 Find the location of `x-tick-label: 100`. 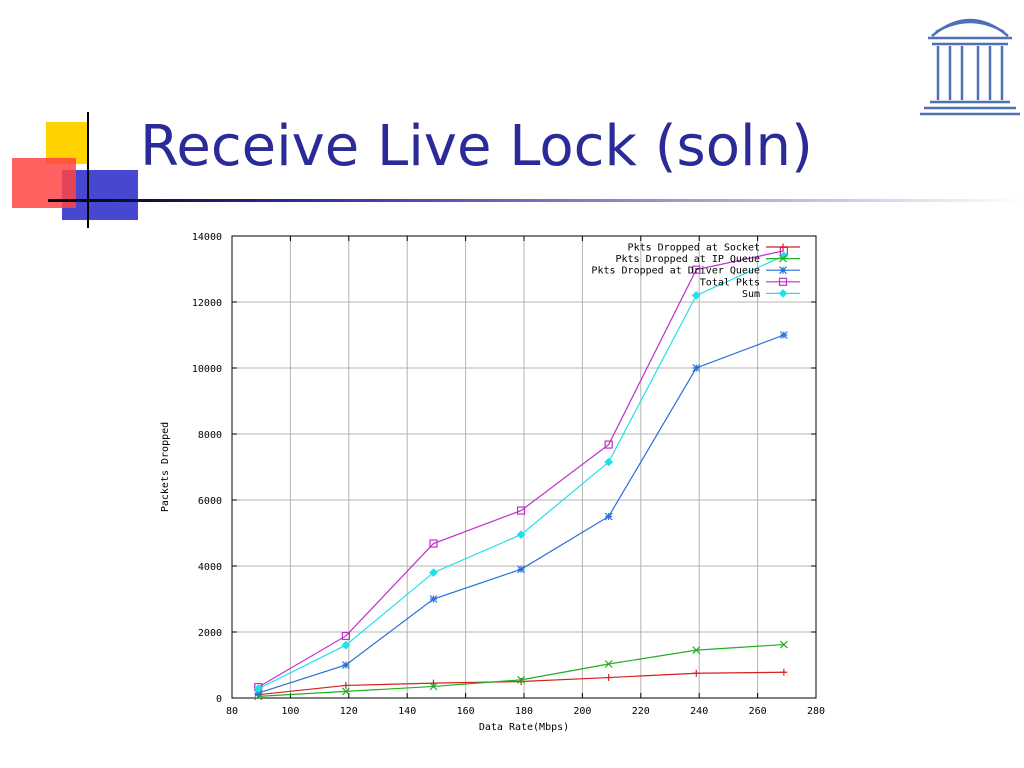

x-tick-label: 100 is located at coordinates (290, 711).